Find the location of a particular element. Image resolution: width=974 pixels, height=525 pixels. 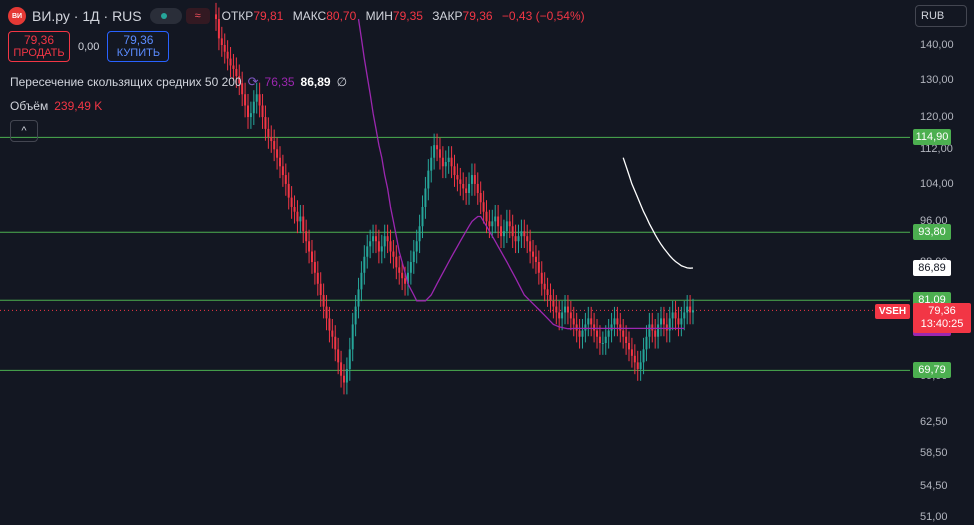

ma-cross-label: Пересечение скользящих средних 50 200 is located at coordinates (126, 82).